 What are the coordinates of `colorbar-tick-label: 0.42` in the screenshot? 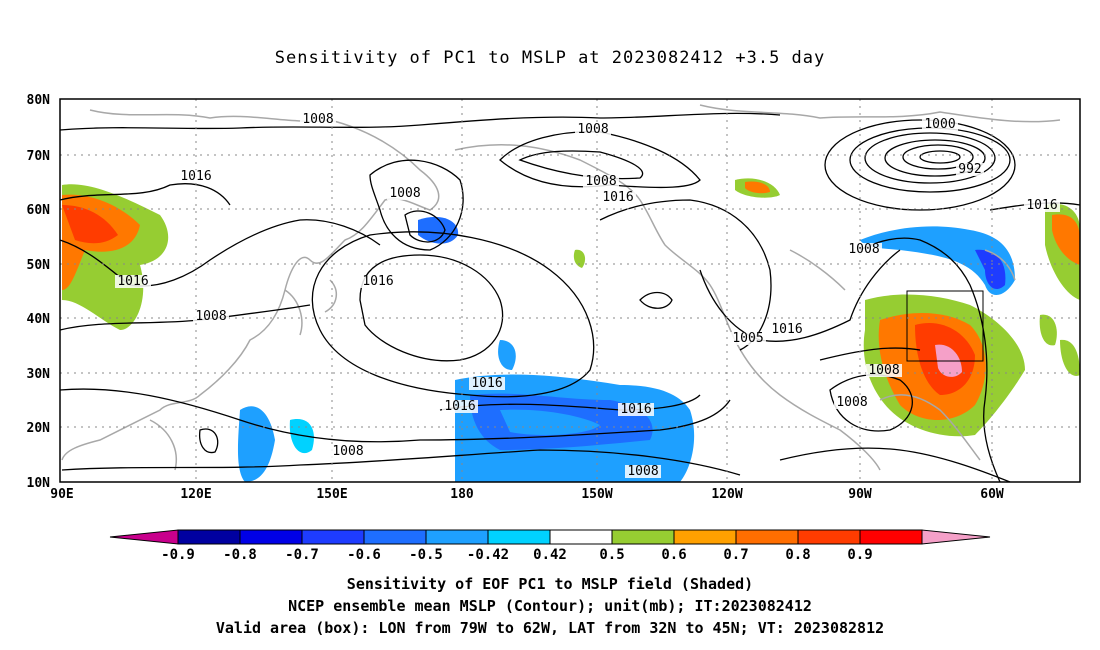 It's located at (550, 555).